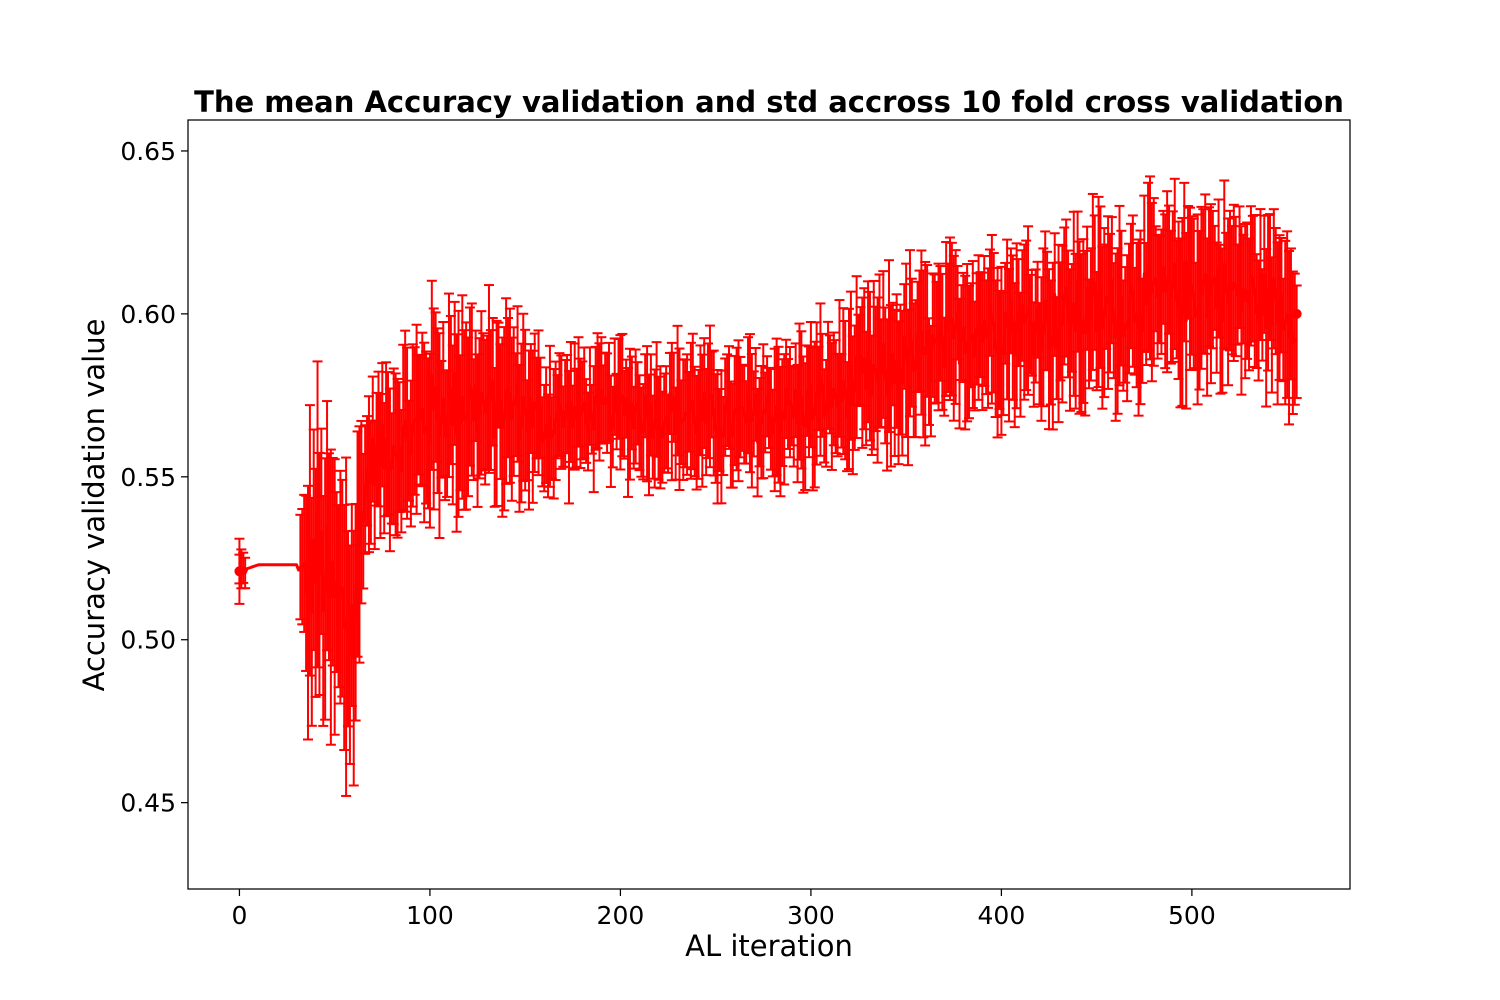 This screenshot has width=1500, height=1000. Describe the element at coordinates (1002, 915) in the screenshot. I see `x-tick-label: 400` at that location.